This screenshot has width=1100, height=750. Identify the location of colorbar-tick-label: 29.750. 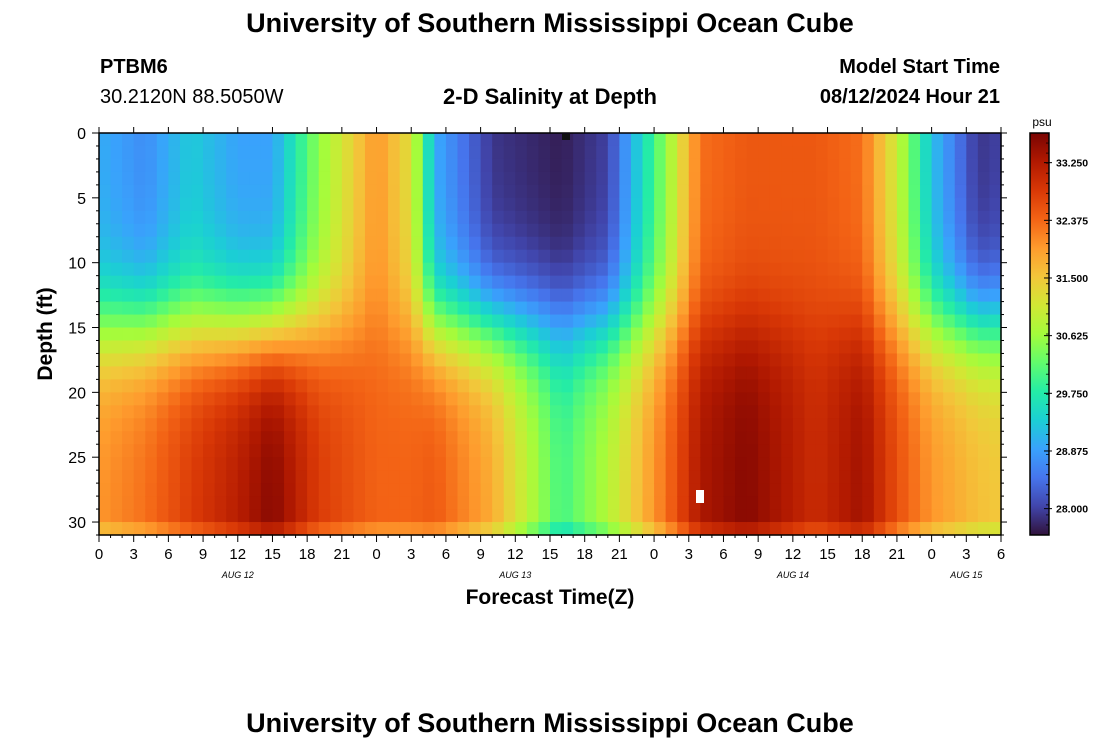
(1072, 394).